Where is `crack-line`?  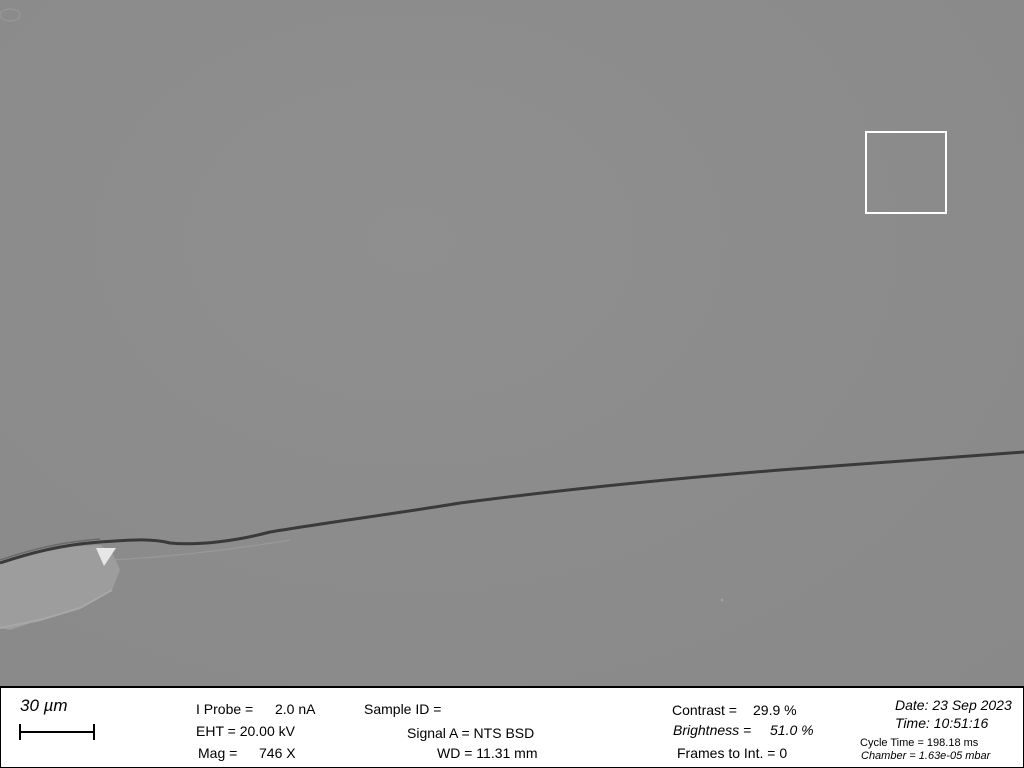
crack-line is located at coordinates (512, 507).